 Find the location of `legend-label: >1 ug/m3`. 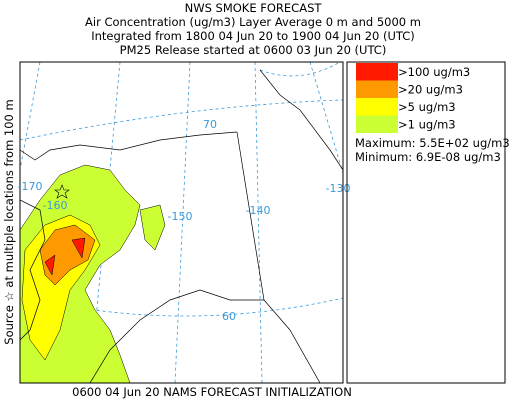

legend-label: >1 ug/m3 is located at coordinates (427, 125).